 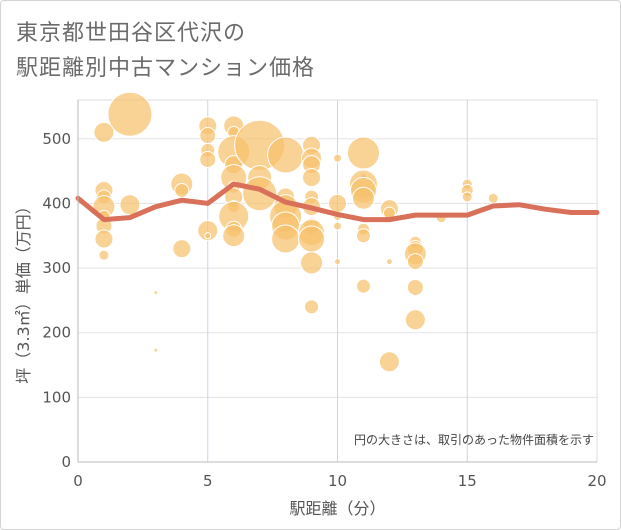 What do you see at coordinates (78, 481) in the screenshot?
I see `x-tick-label: 0` at bounding box center [78, 481].